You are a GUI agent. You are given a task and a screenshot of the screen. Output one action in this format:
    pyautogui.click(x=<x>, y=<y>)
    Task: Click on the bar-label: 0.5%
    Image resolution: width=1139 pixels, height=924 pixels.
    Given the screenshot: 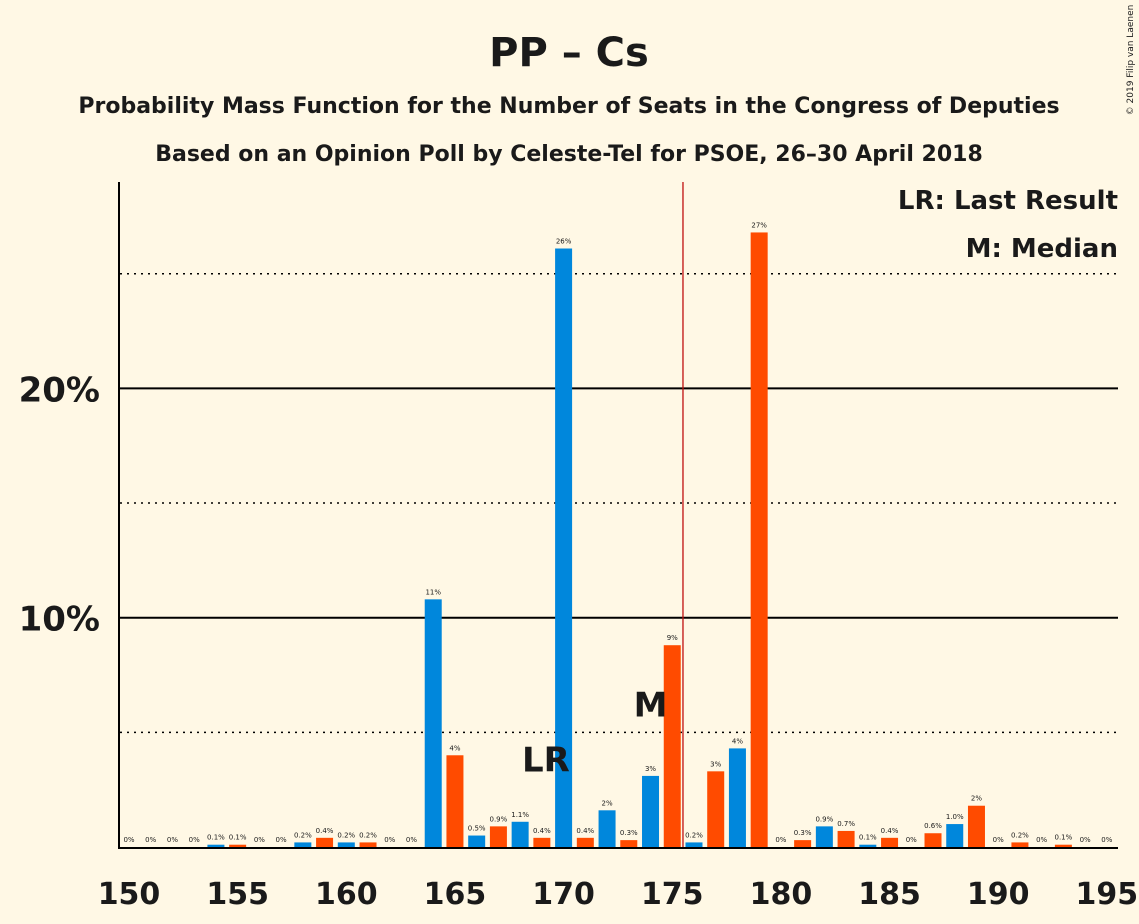 What is the action you would take?
    pyautogui.click(x=477, y=829)
    